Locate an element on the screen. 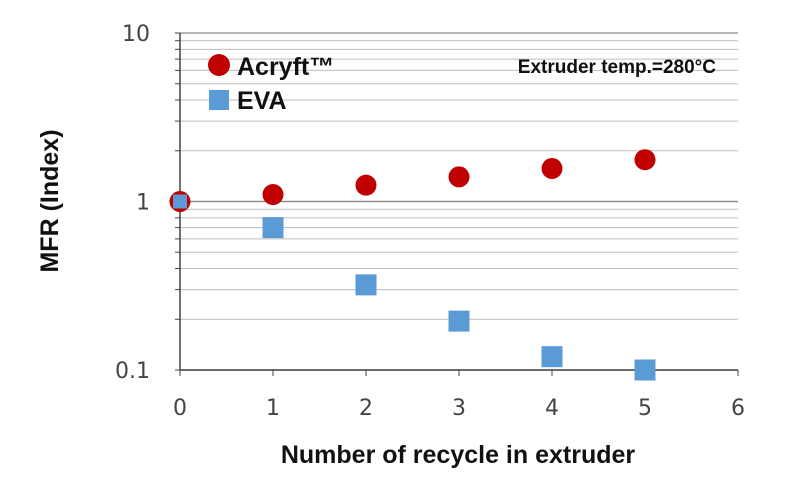 This screenshot has height=481, width=812. y-tick-labels: 0.1 1 10 is located at coordinates (132, 203).